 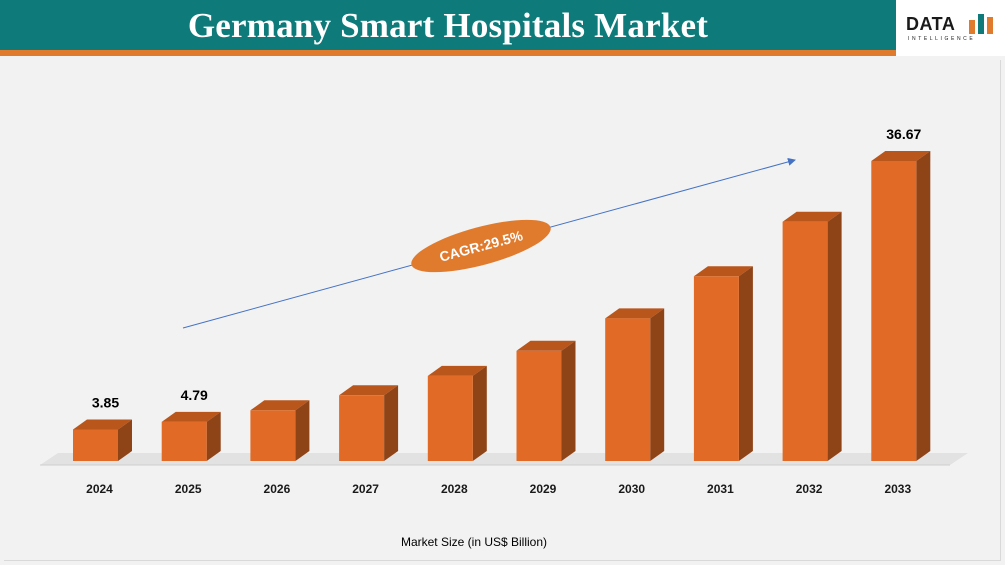 I want to click on tick-label: 2027, so click(x=365, y=489).